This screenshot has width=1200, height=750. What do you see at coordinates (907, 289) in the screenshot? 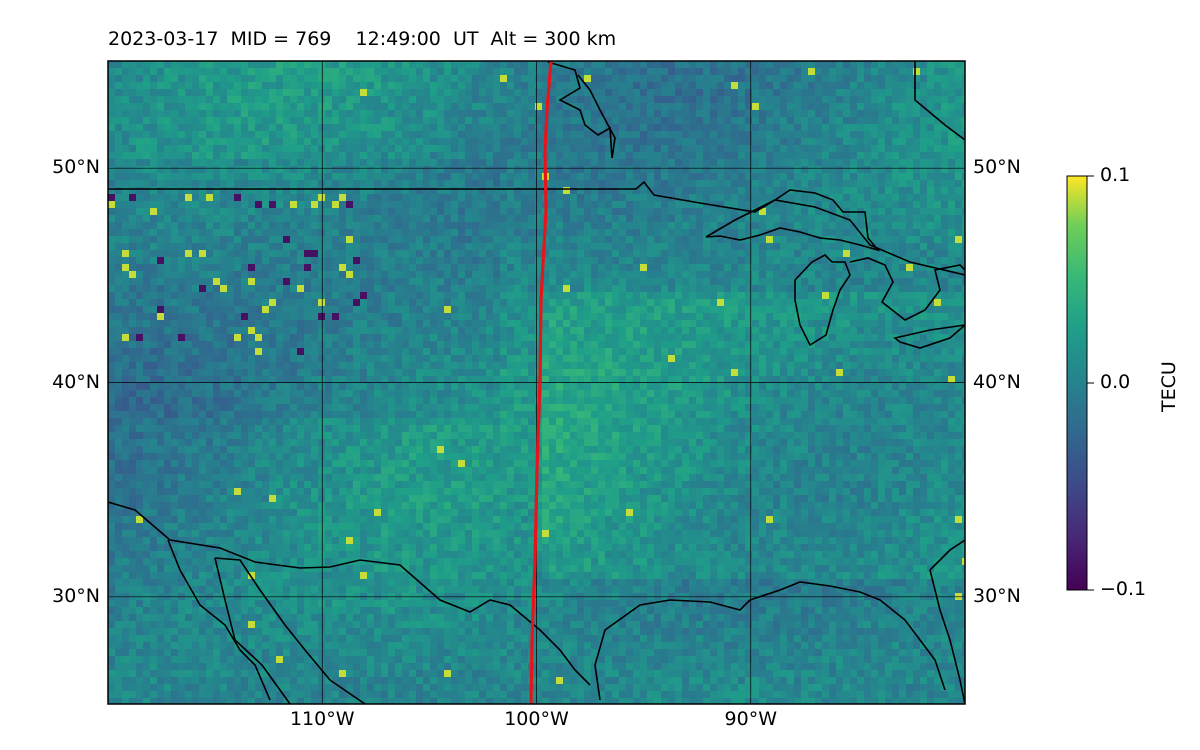
I see `michigan-peninsula` at bounding box center [907, 289].